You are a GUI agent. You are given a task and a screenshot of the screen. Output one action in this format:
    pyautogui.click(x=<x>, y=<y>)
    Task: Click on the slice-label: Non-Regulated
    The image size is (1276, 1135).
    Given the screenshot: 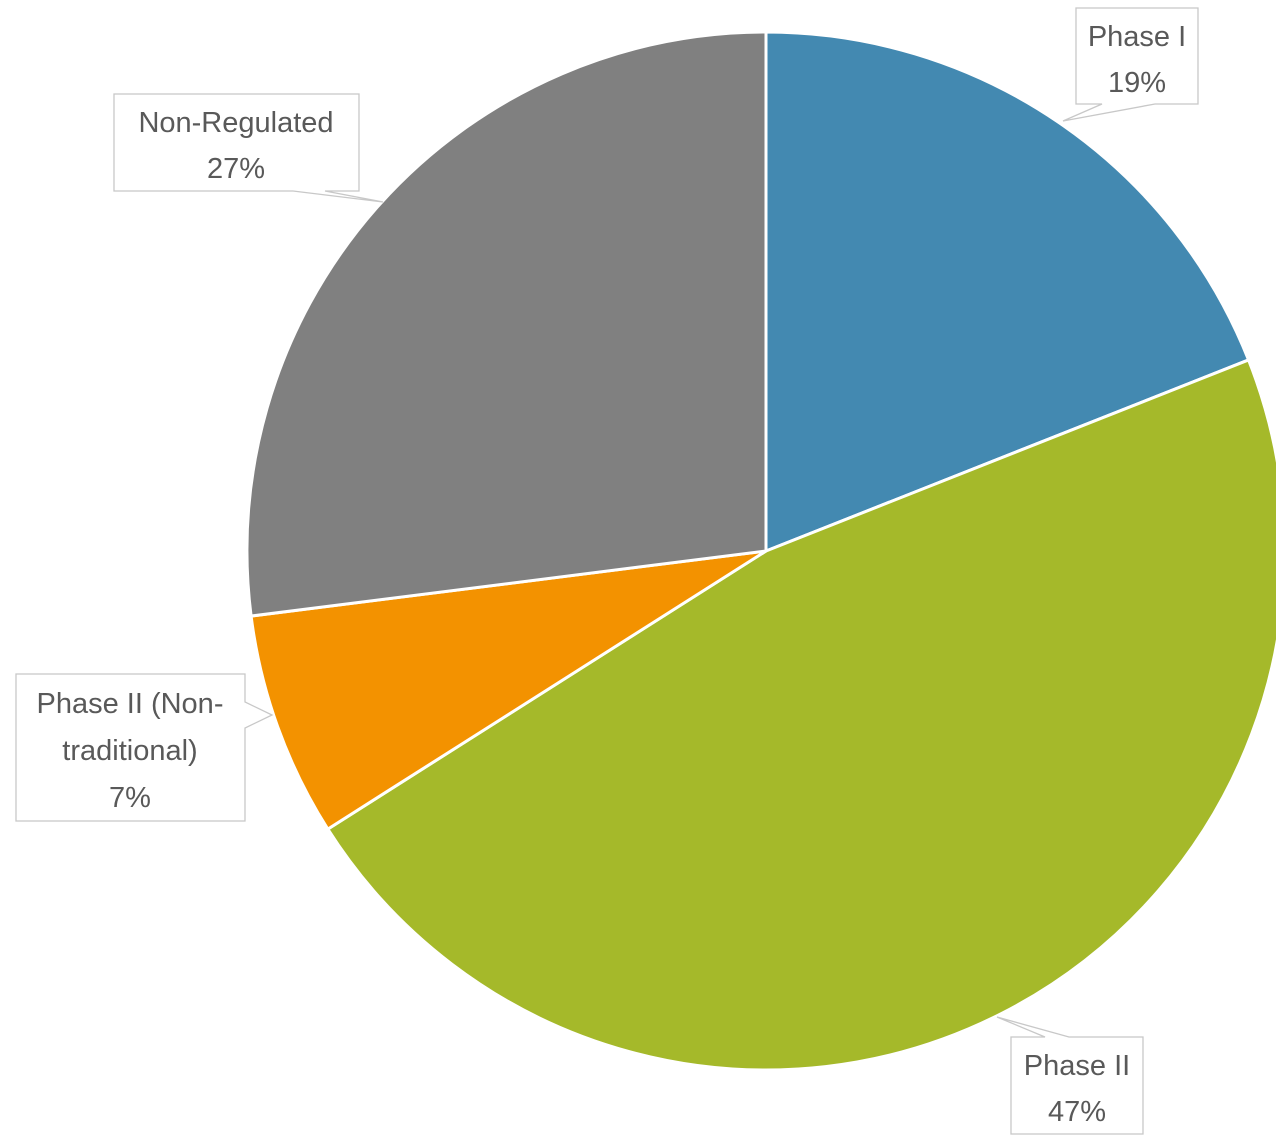 What is the action you would take?
    pyautogui.click(x=235, y=123)
    